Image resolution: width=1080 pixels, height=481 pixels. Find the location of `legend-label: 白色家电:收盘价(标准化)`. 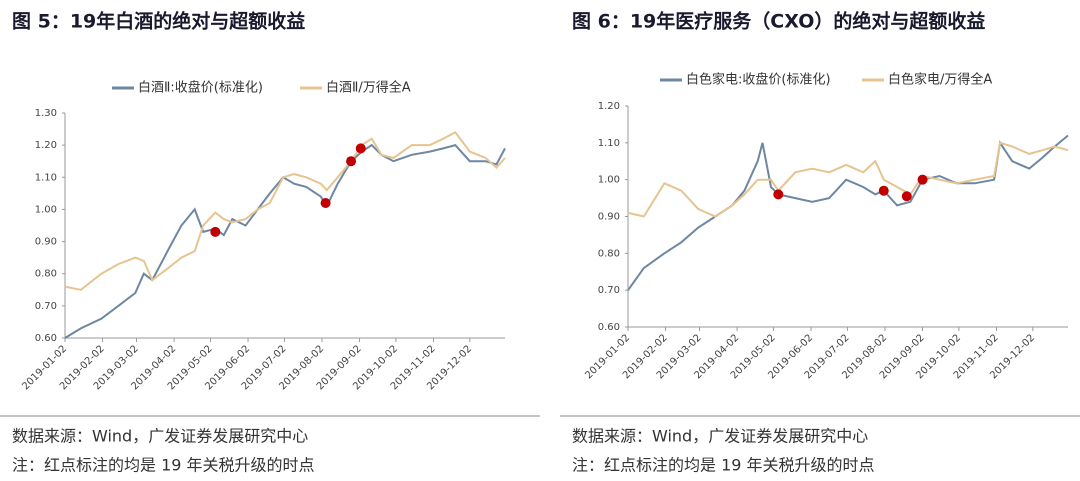

legend-label: 白色家电:收盘价(标准化) is located at coordinates (758, 80).